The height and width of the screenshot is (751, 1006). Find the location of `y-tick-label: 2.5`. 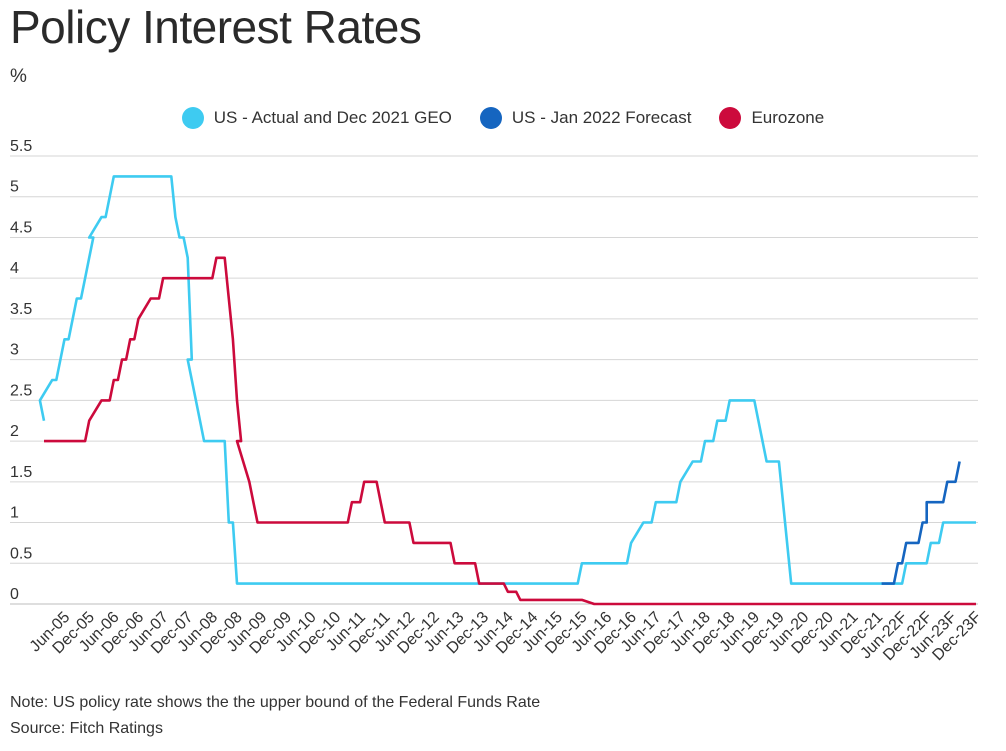

y-tick-label: 2.5 is located at coordinates (21, 390).